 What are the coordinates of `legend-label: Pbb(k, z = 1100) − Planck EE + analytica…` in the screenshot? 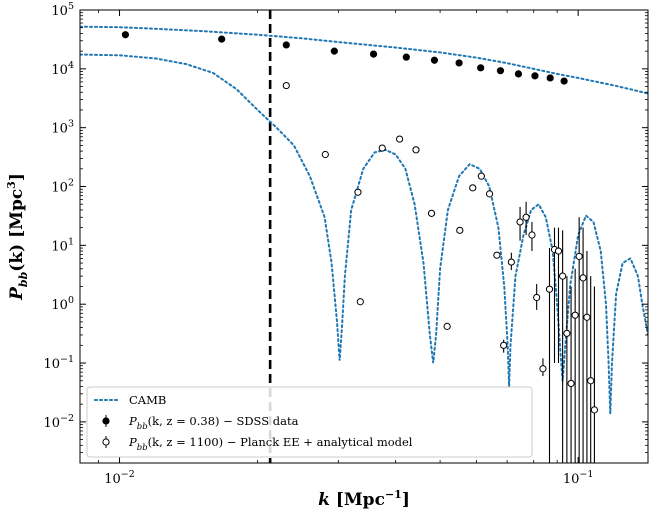 It's located at (270, 444).